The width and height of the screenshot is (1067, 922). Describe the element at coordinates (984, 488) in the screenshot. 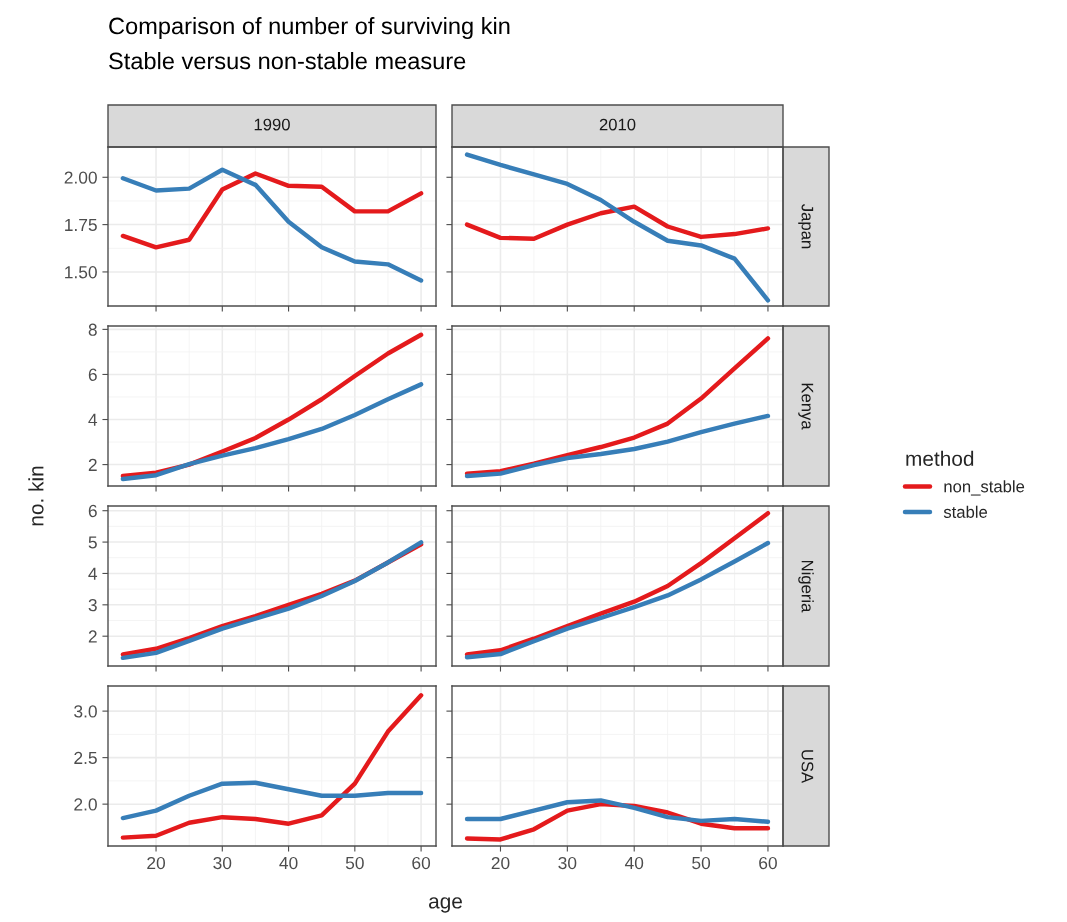

I see `legend-label: non_stable` at that location.